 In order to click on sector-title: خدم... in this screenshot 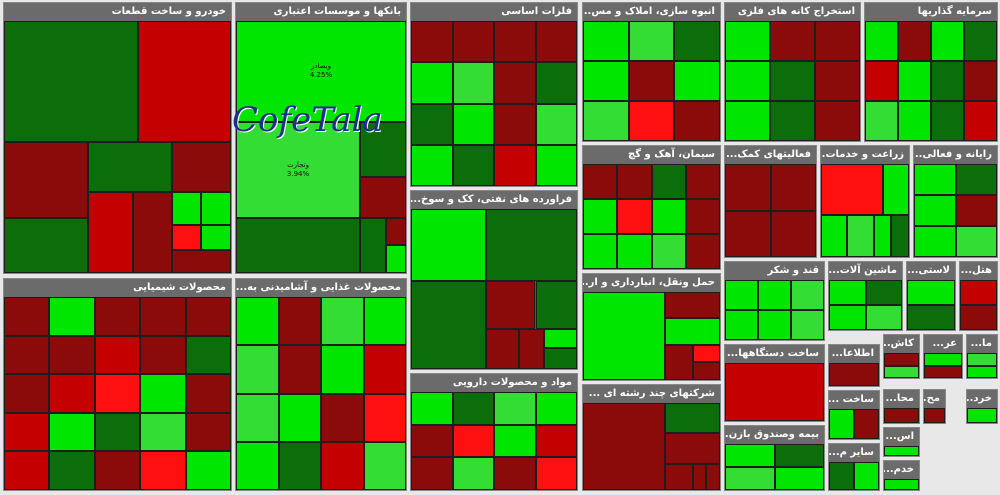, I will do `click(901, 470)`.